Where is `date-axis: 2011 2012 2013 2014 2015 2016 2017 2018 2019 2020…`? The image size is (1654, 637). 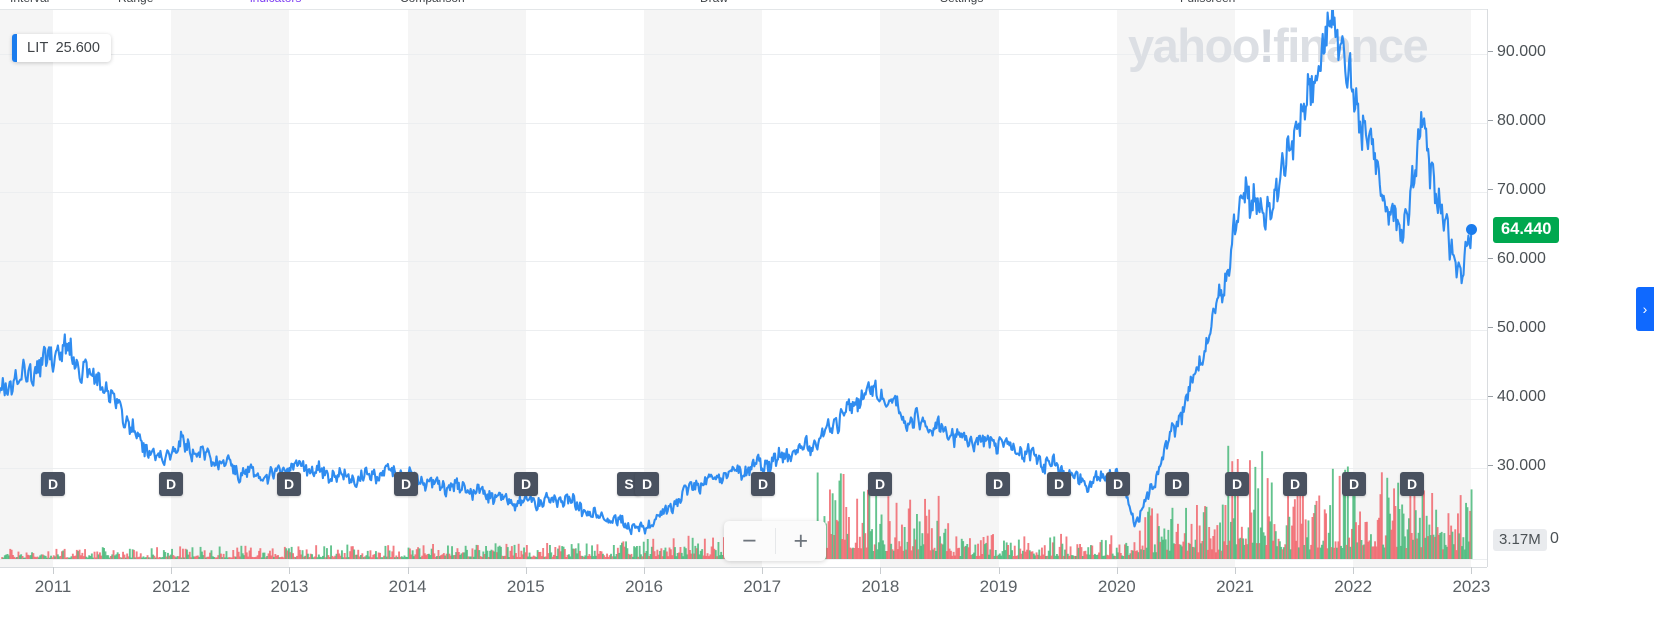
date-axis: 2011 2012 2013 2014 2015 2016 2017 2018 2019 2020… is located at coordinates (745, 602).